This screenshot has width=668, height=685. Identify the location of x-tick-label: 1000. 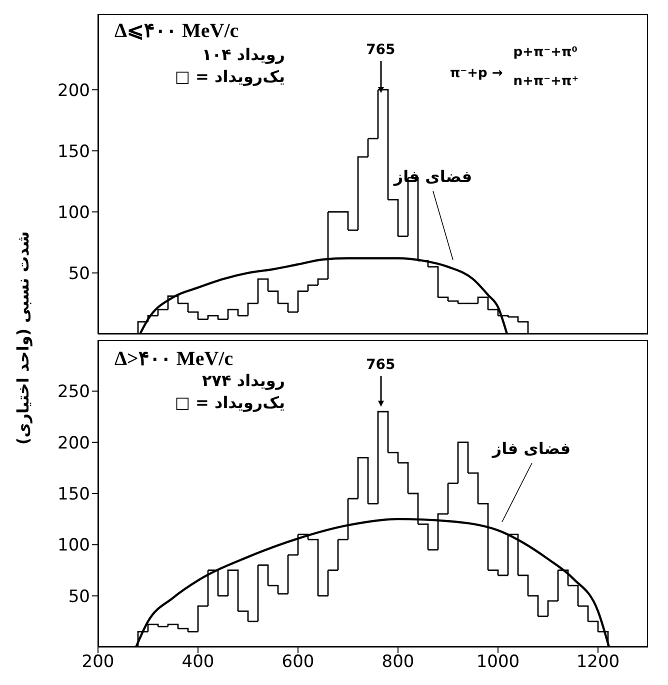
(498, 662).